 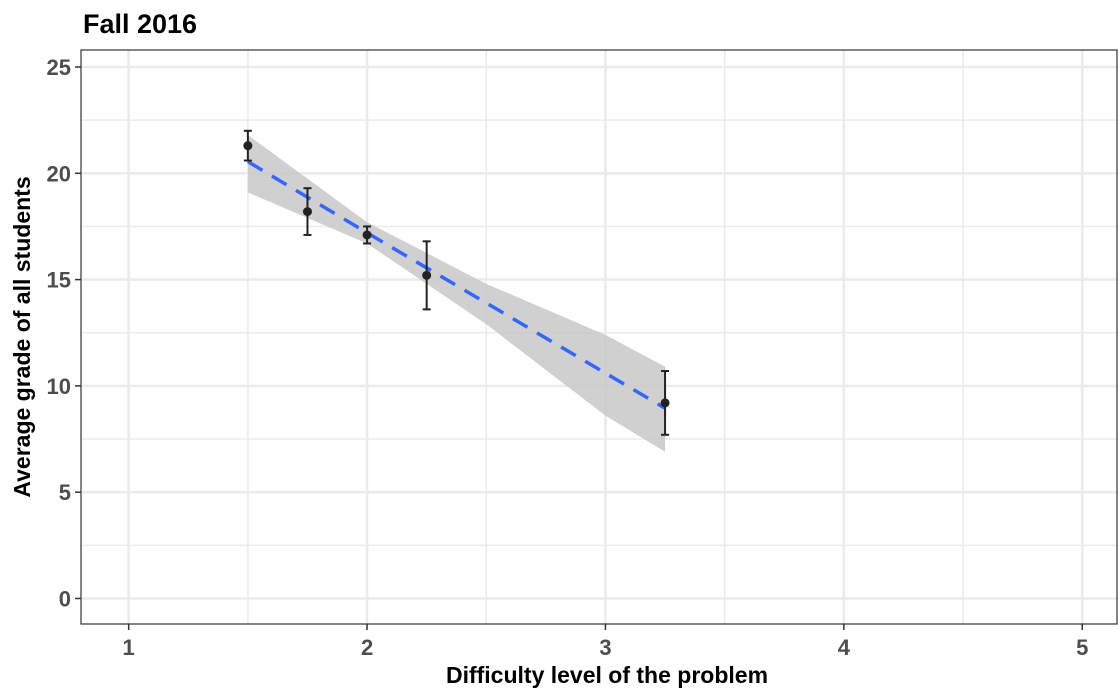 What do you see at coordinates (129, 647) in the screenshot?
I see `x-tick-label: 1` at bounding box center [129, 647].